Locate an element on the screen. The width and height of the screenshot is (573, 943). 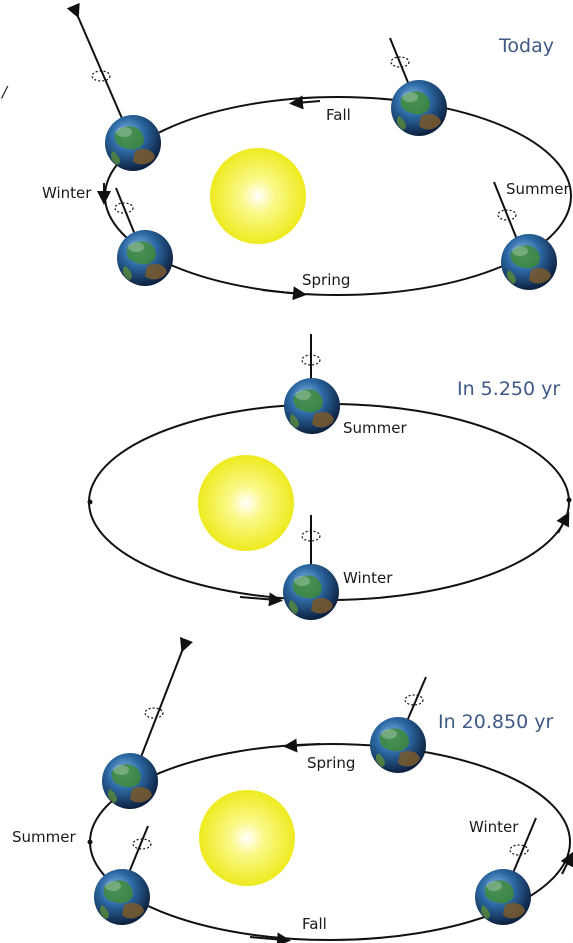
earth-summer-a is located at coordinates (130, 781).